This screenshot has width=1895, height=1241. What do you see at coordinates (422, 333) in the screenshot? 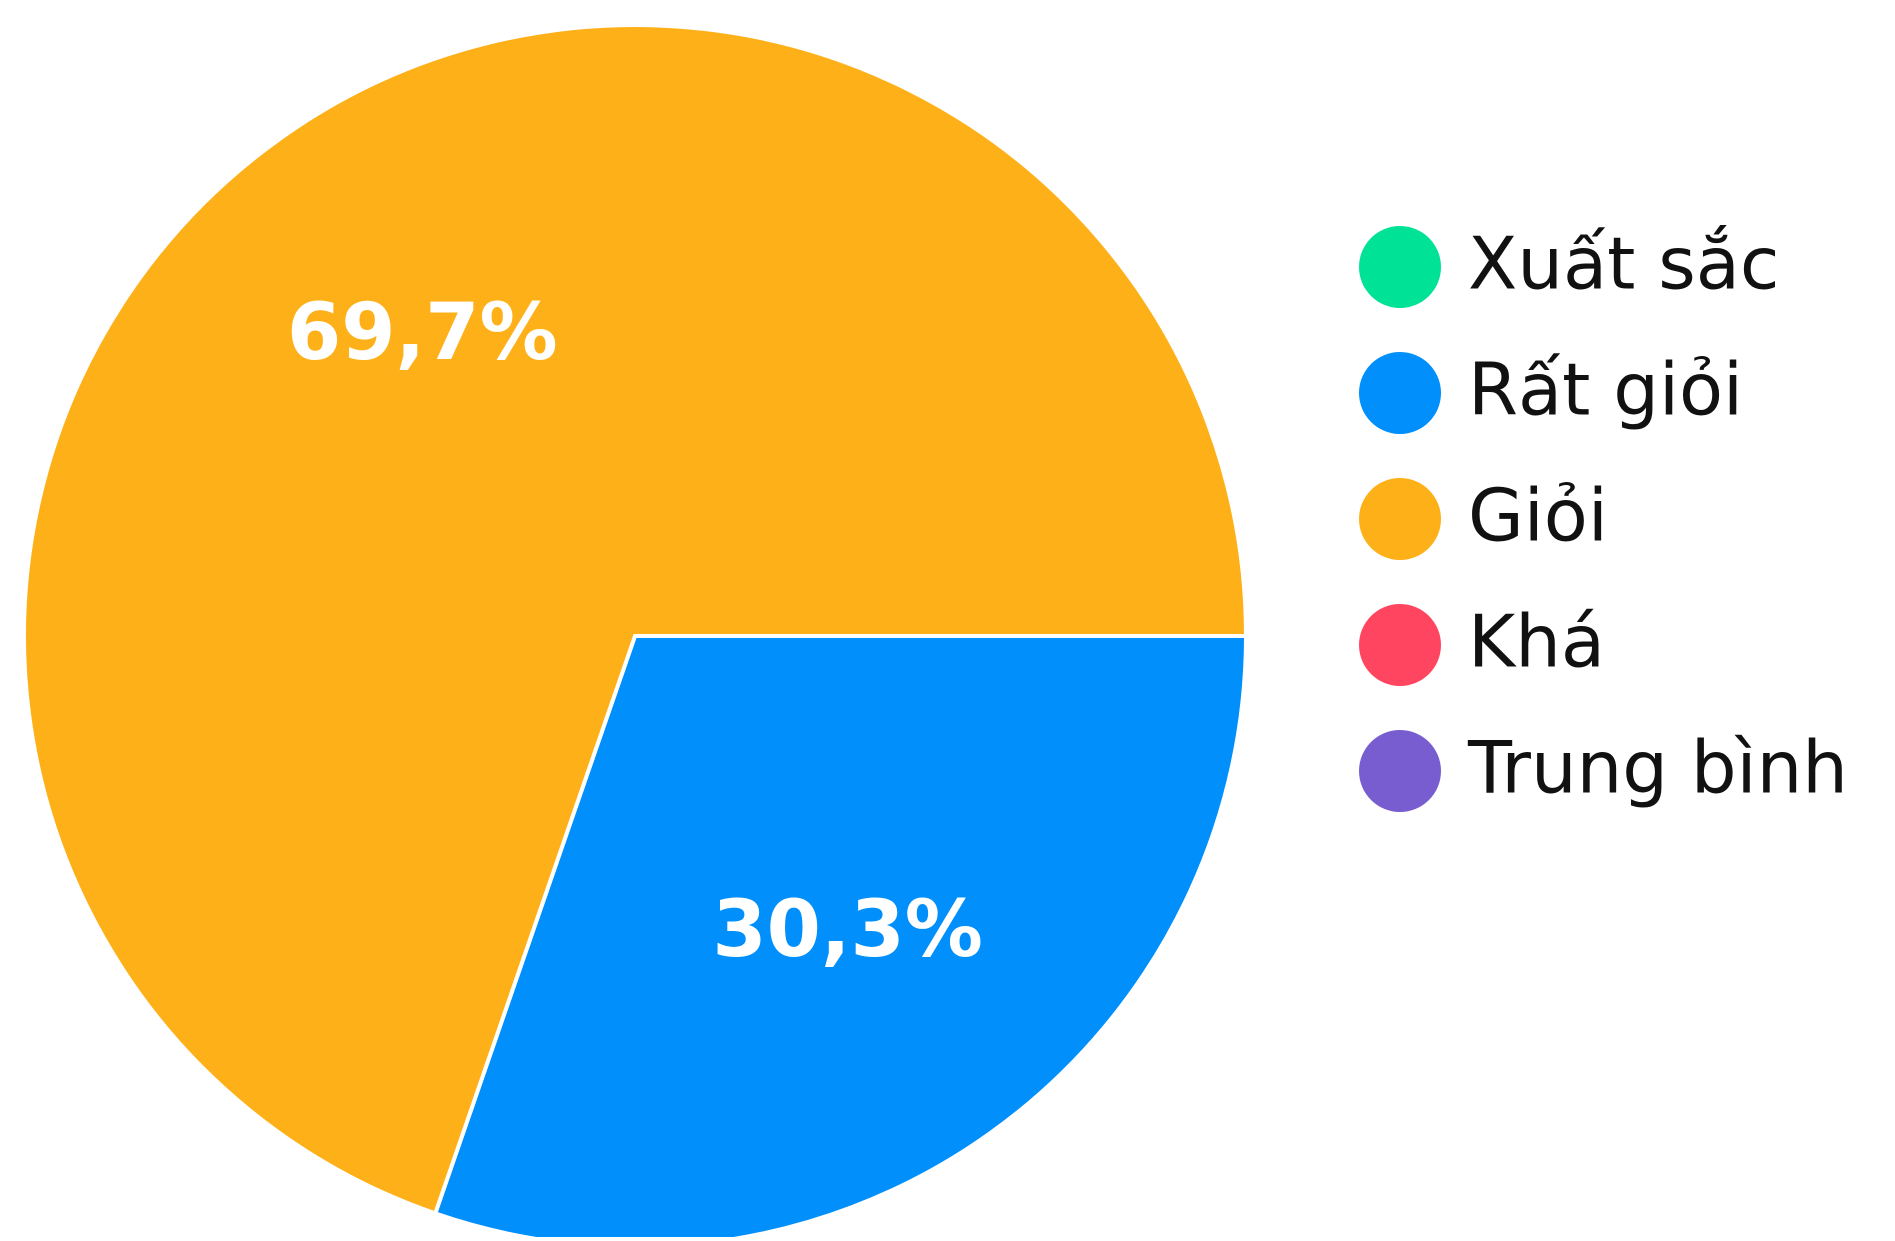
I see `data-label: 69,7%` at bounding box center [422, 333].